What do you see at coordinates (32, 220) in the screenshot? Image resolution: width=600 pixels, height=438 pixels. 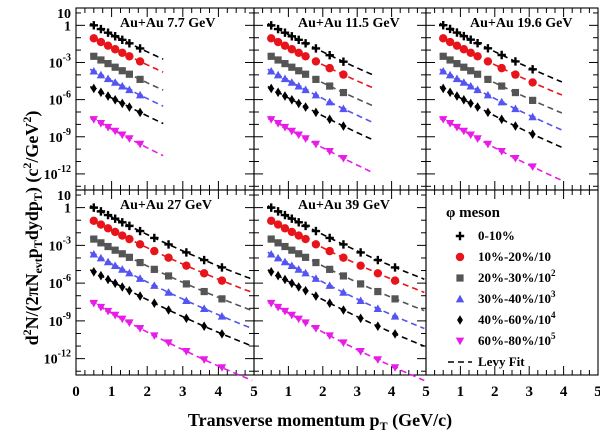 I see `y-title-dydp: dydp` at bounding box center [32, 220].